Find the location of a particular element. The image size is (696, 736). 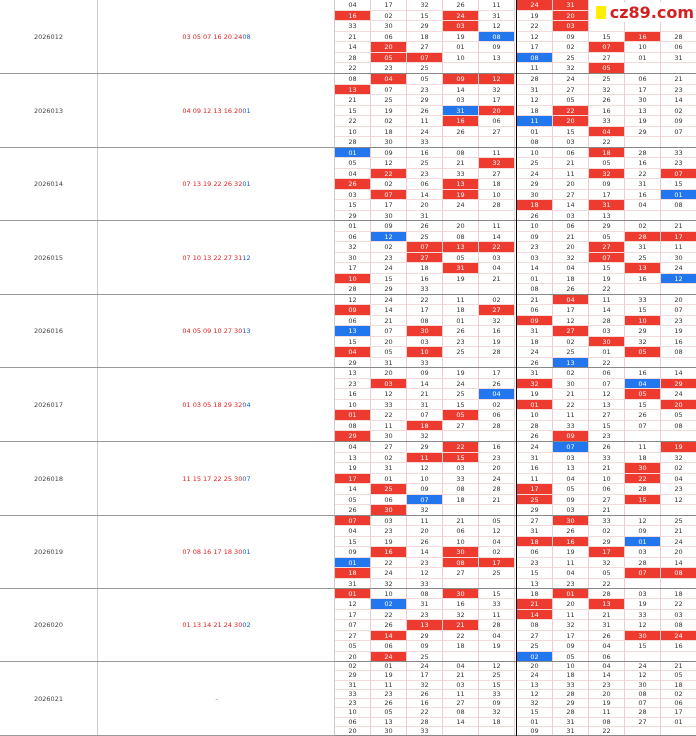

blue-ball: 12 is located at coordinates (246, 257).